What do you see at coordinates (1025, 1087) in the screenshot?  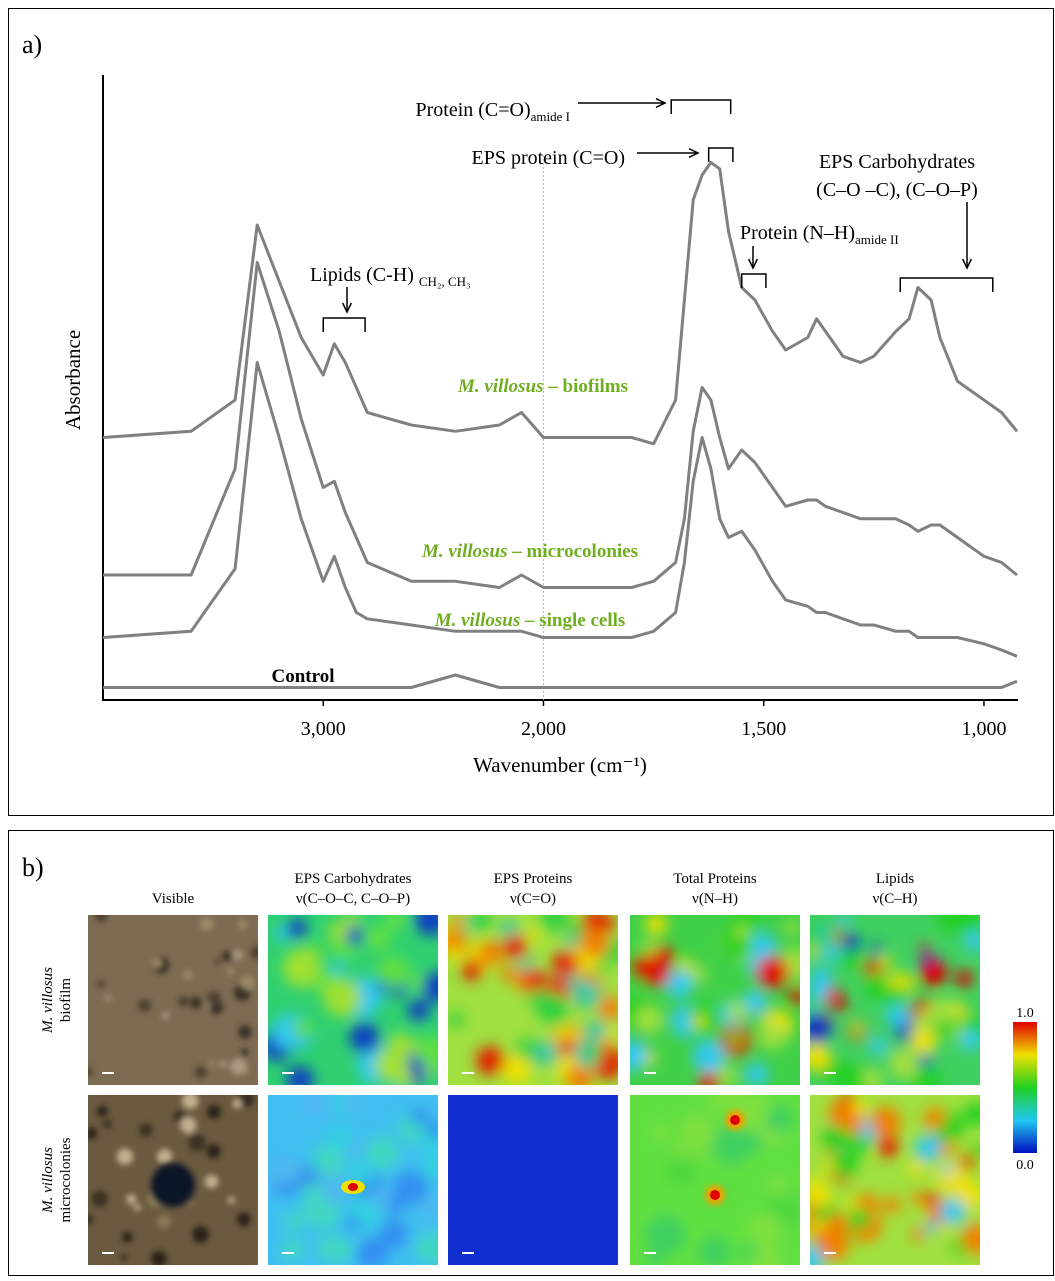 I see `colorbar` at bounding box center [1025, 1087].